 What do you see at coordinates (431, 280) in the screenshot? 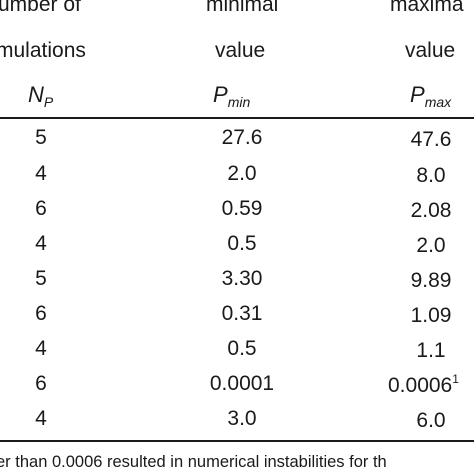
I see `cell-max-value: 9.89` at bounding box center [431, 280].